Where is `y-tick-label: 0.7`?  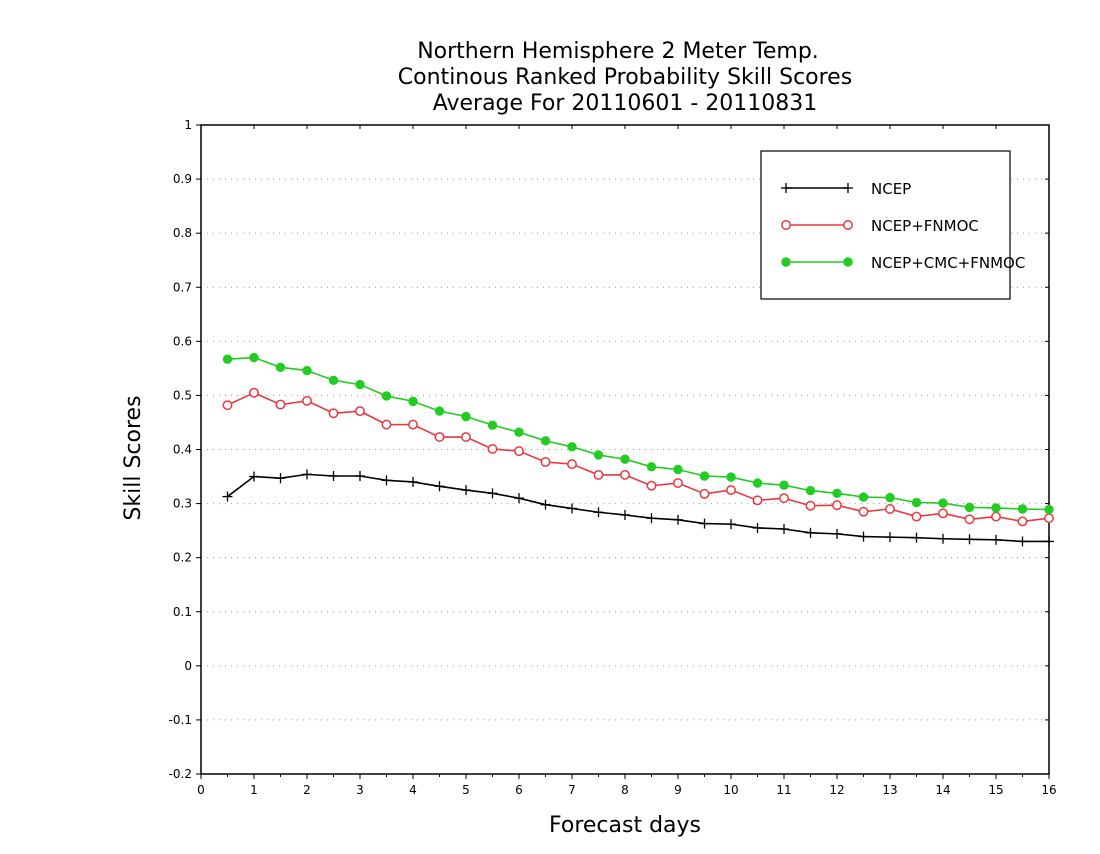 y-tick-label: 0.7 is located at coordinates (182, 287).